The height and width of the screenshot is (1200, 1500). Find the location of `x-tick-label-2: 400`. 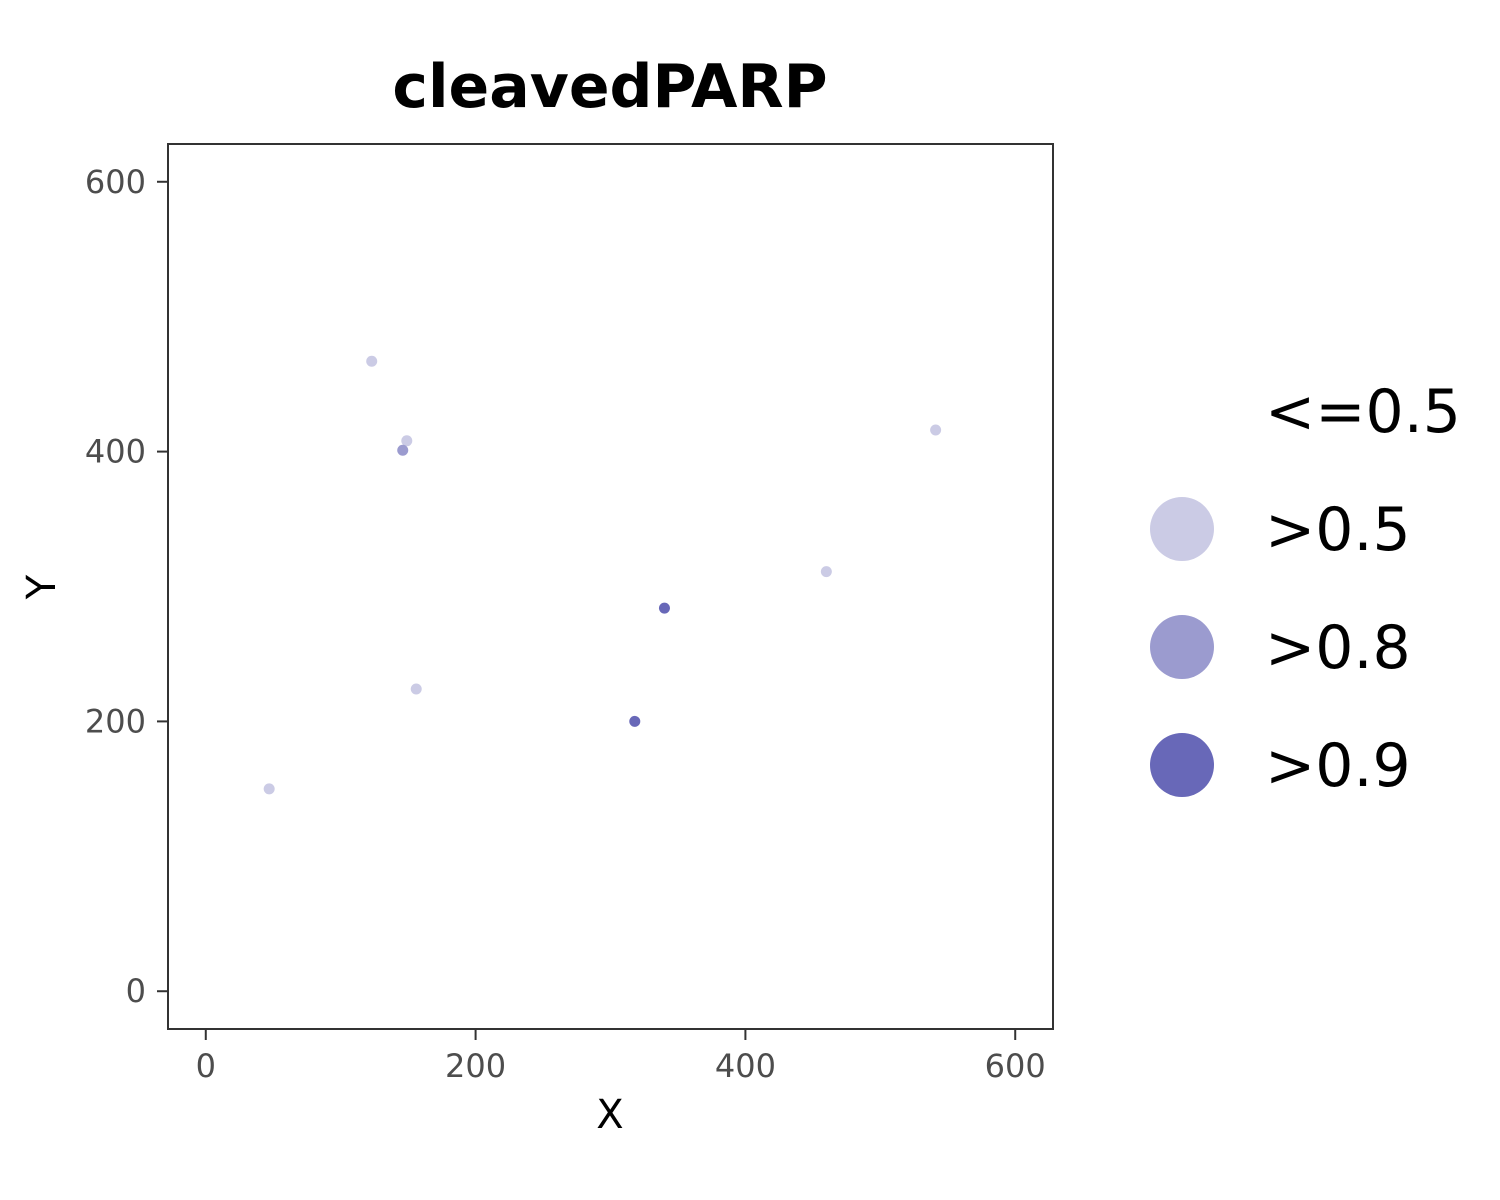

x-tick-label-2: 400 is located at coordinates (745, 1066).